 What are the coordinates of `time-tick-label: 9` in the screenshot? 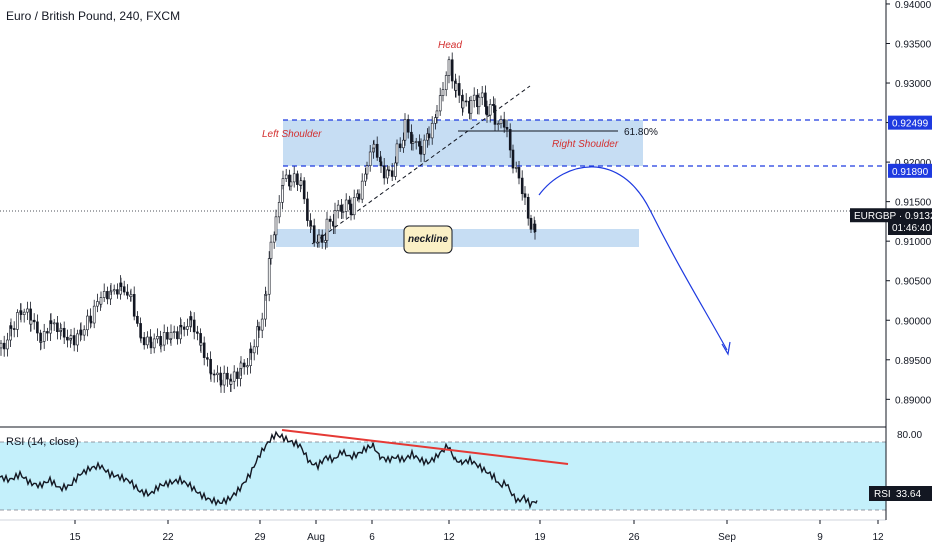 It's located at (820, 537).